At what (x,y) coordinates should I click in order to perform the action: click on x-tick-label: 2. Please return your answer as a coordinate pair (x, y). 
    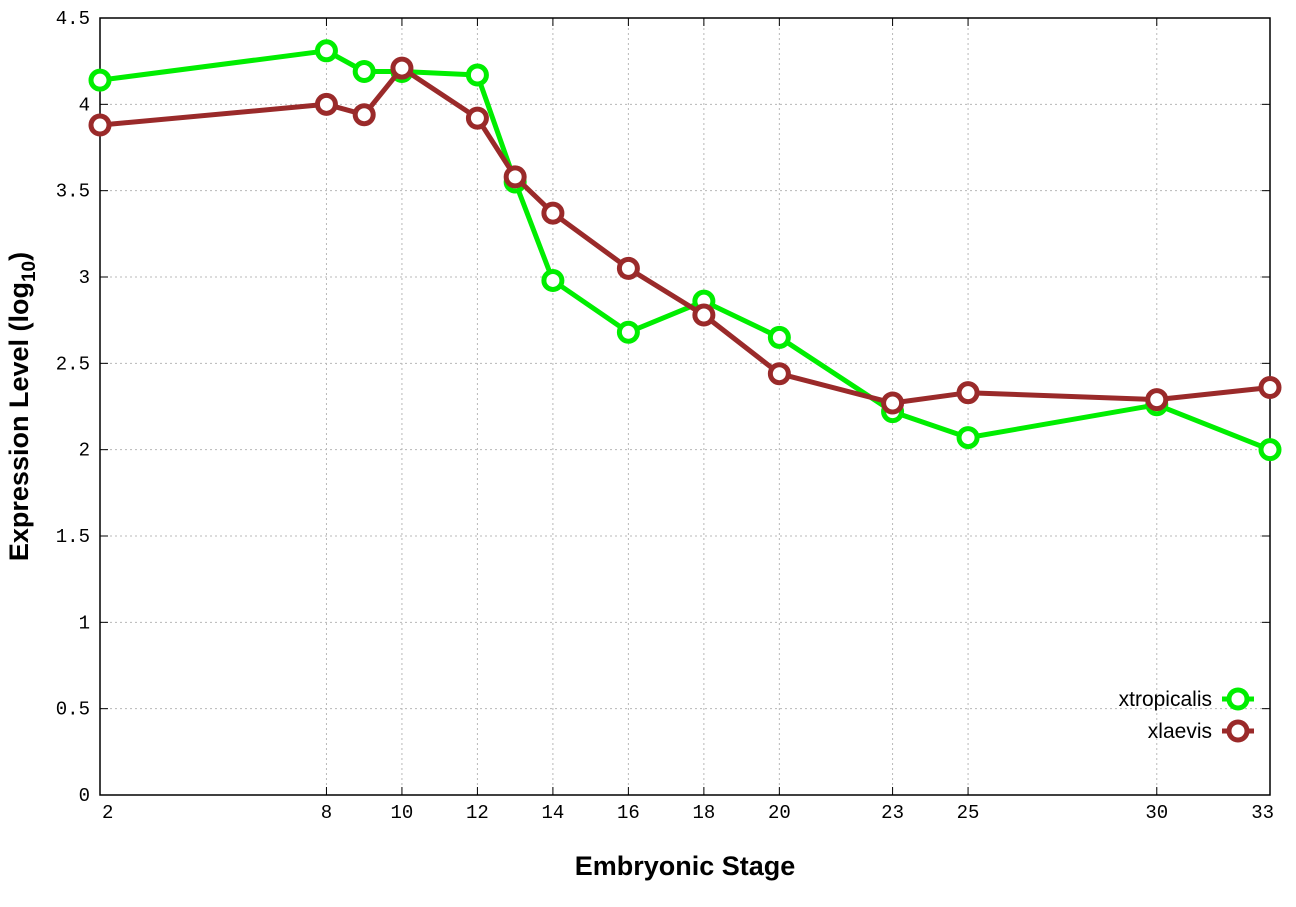
    Looking at the image, I should click on (107, 813).